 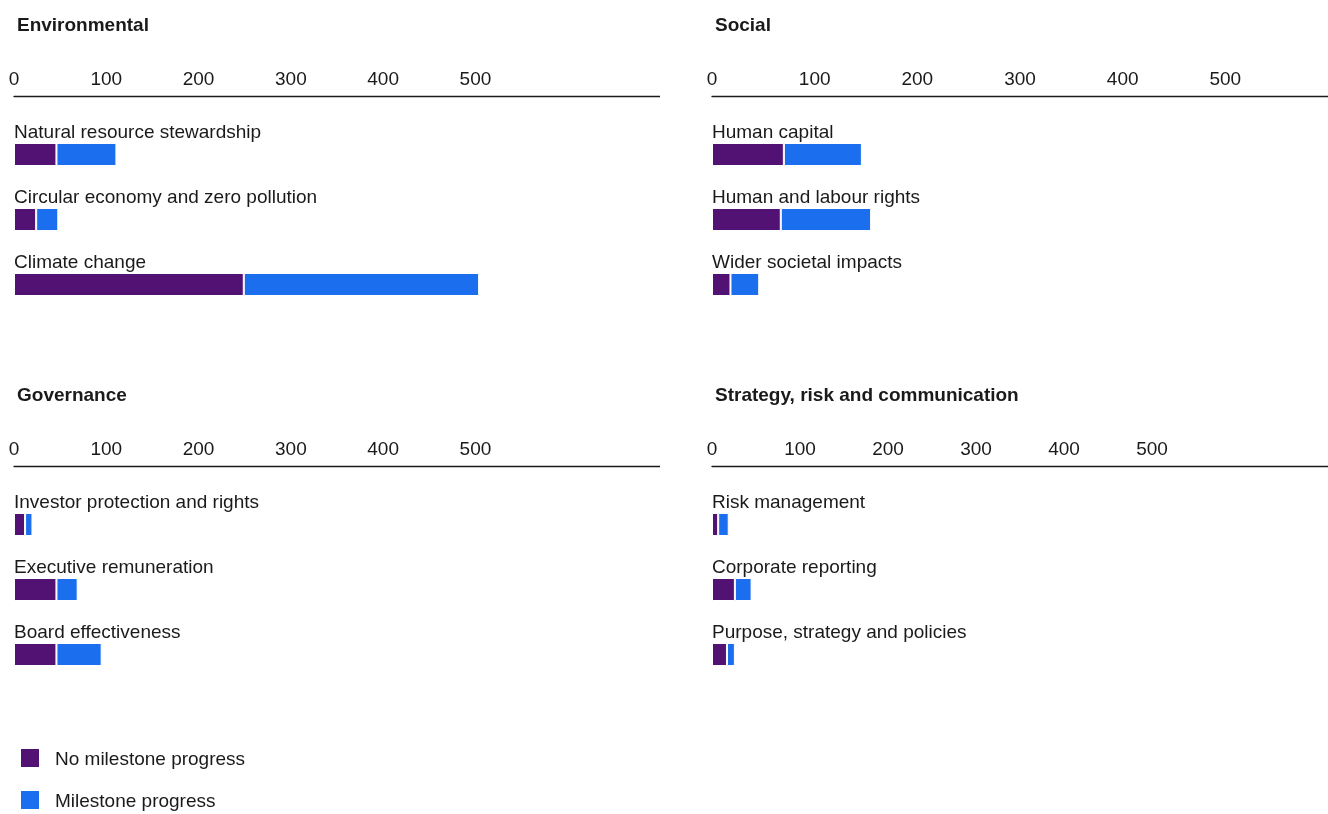 What do you see at coordinates (794, 566) in the screenshot?
I see `y-tick-label: Corporate reporting` at bounding box center [794, 566].